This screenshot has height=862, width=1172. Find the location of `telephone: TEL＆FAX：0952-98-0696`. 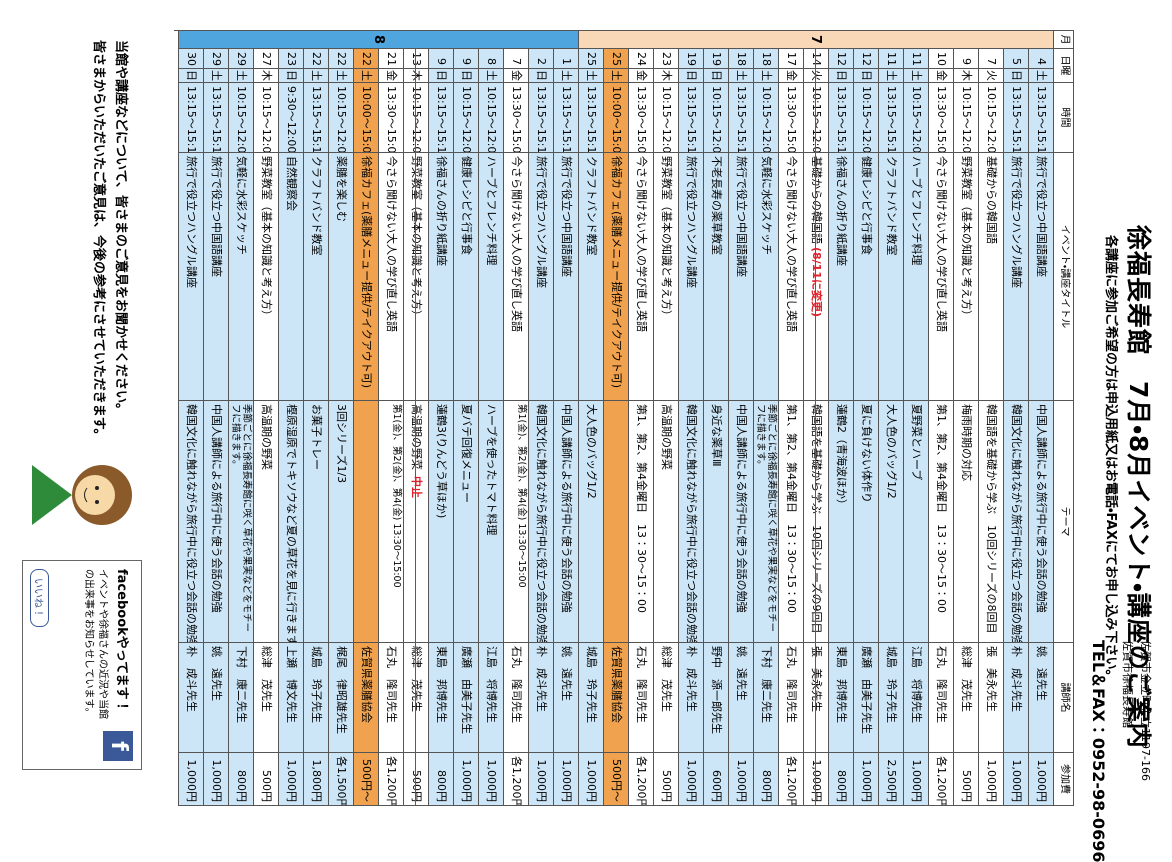

telephone: TEL＆FAX：0952-98-0696 is located at coordinates (1098, 751).